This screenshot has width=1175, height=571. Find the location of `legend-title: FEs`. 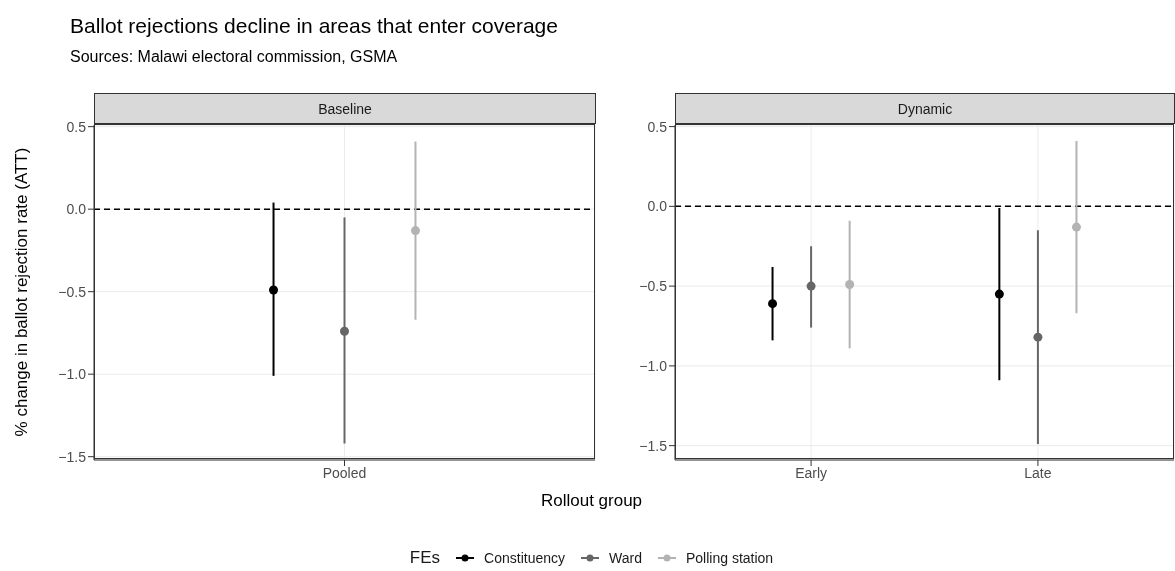

legend-title: FEs is located at coordinates (425, 558).